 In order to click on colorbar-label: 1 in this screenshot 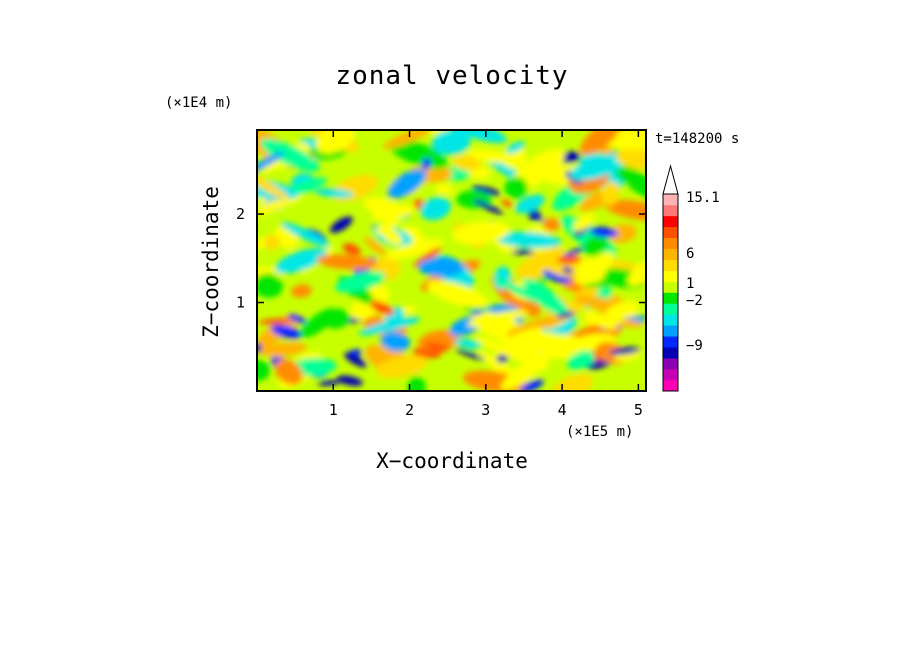, I will do `click(690, 284)`.